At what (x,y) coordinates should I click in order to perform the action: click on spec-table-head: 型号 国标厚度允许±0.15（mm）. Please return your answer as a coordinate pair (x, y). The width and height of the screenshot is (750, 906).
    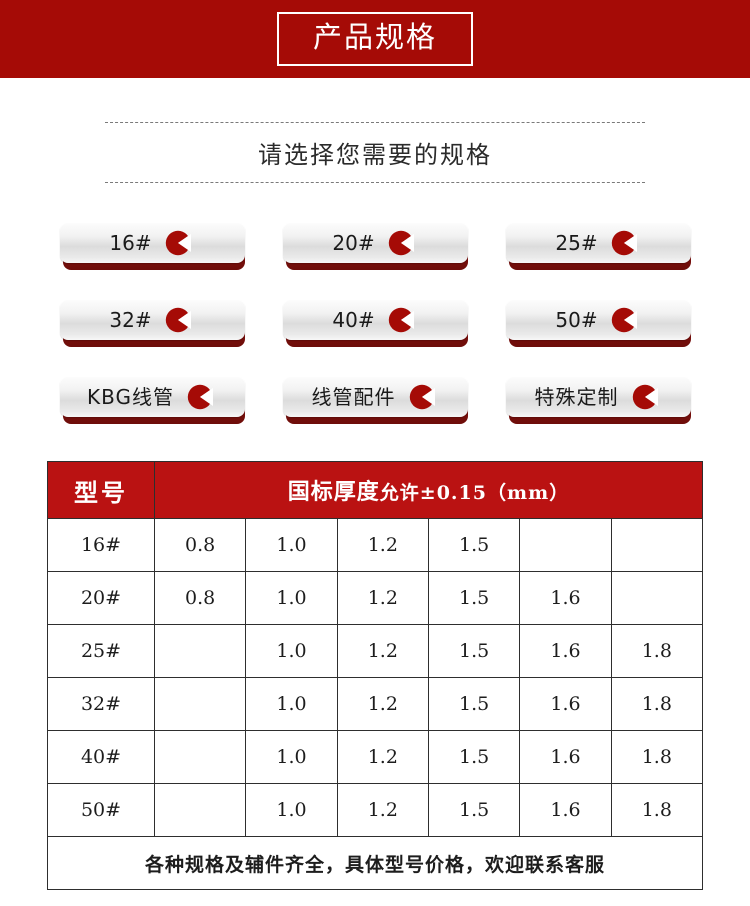
    Looking at the image, I should click on (375, 490).